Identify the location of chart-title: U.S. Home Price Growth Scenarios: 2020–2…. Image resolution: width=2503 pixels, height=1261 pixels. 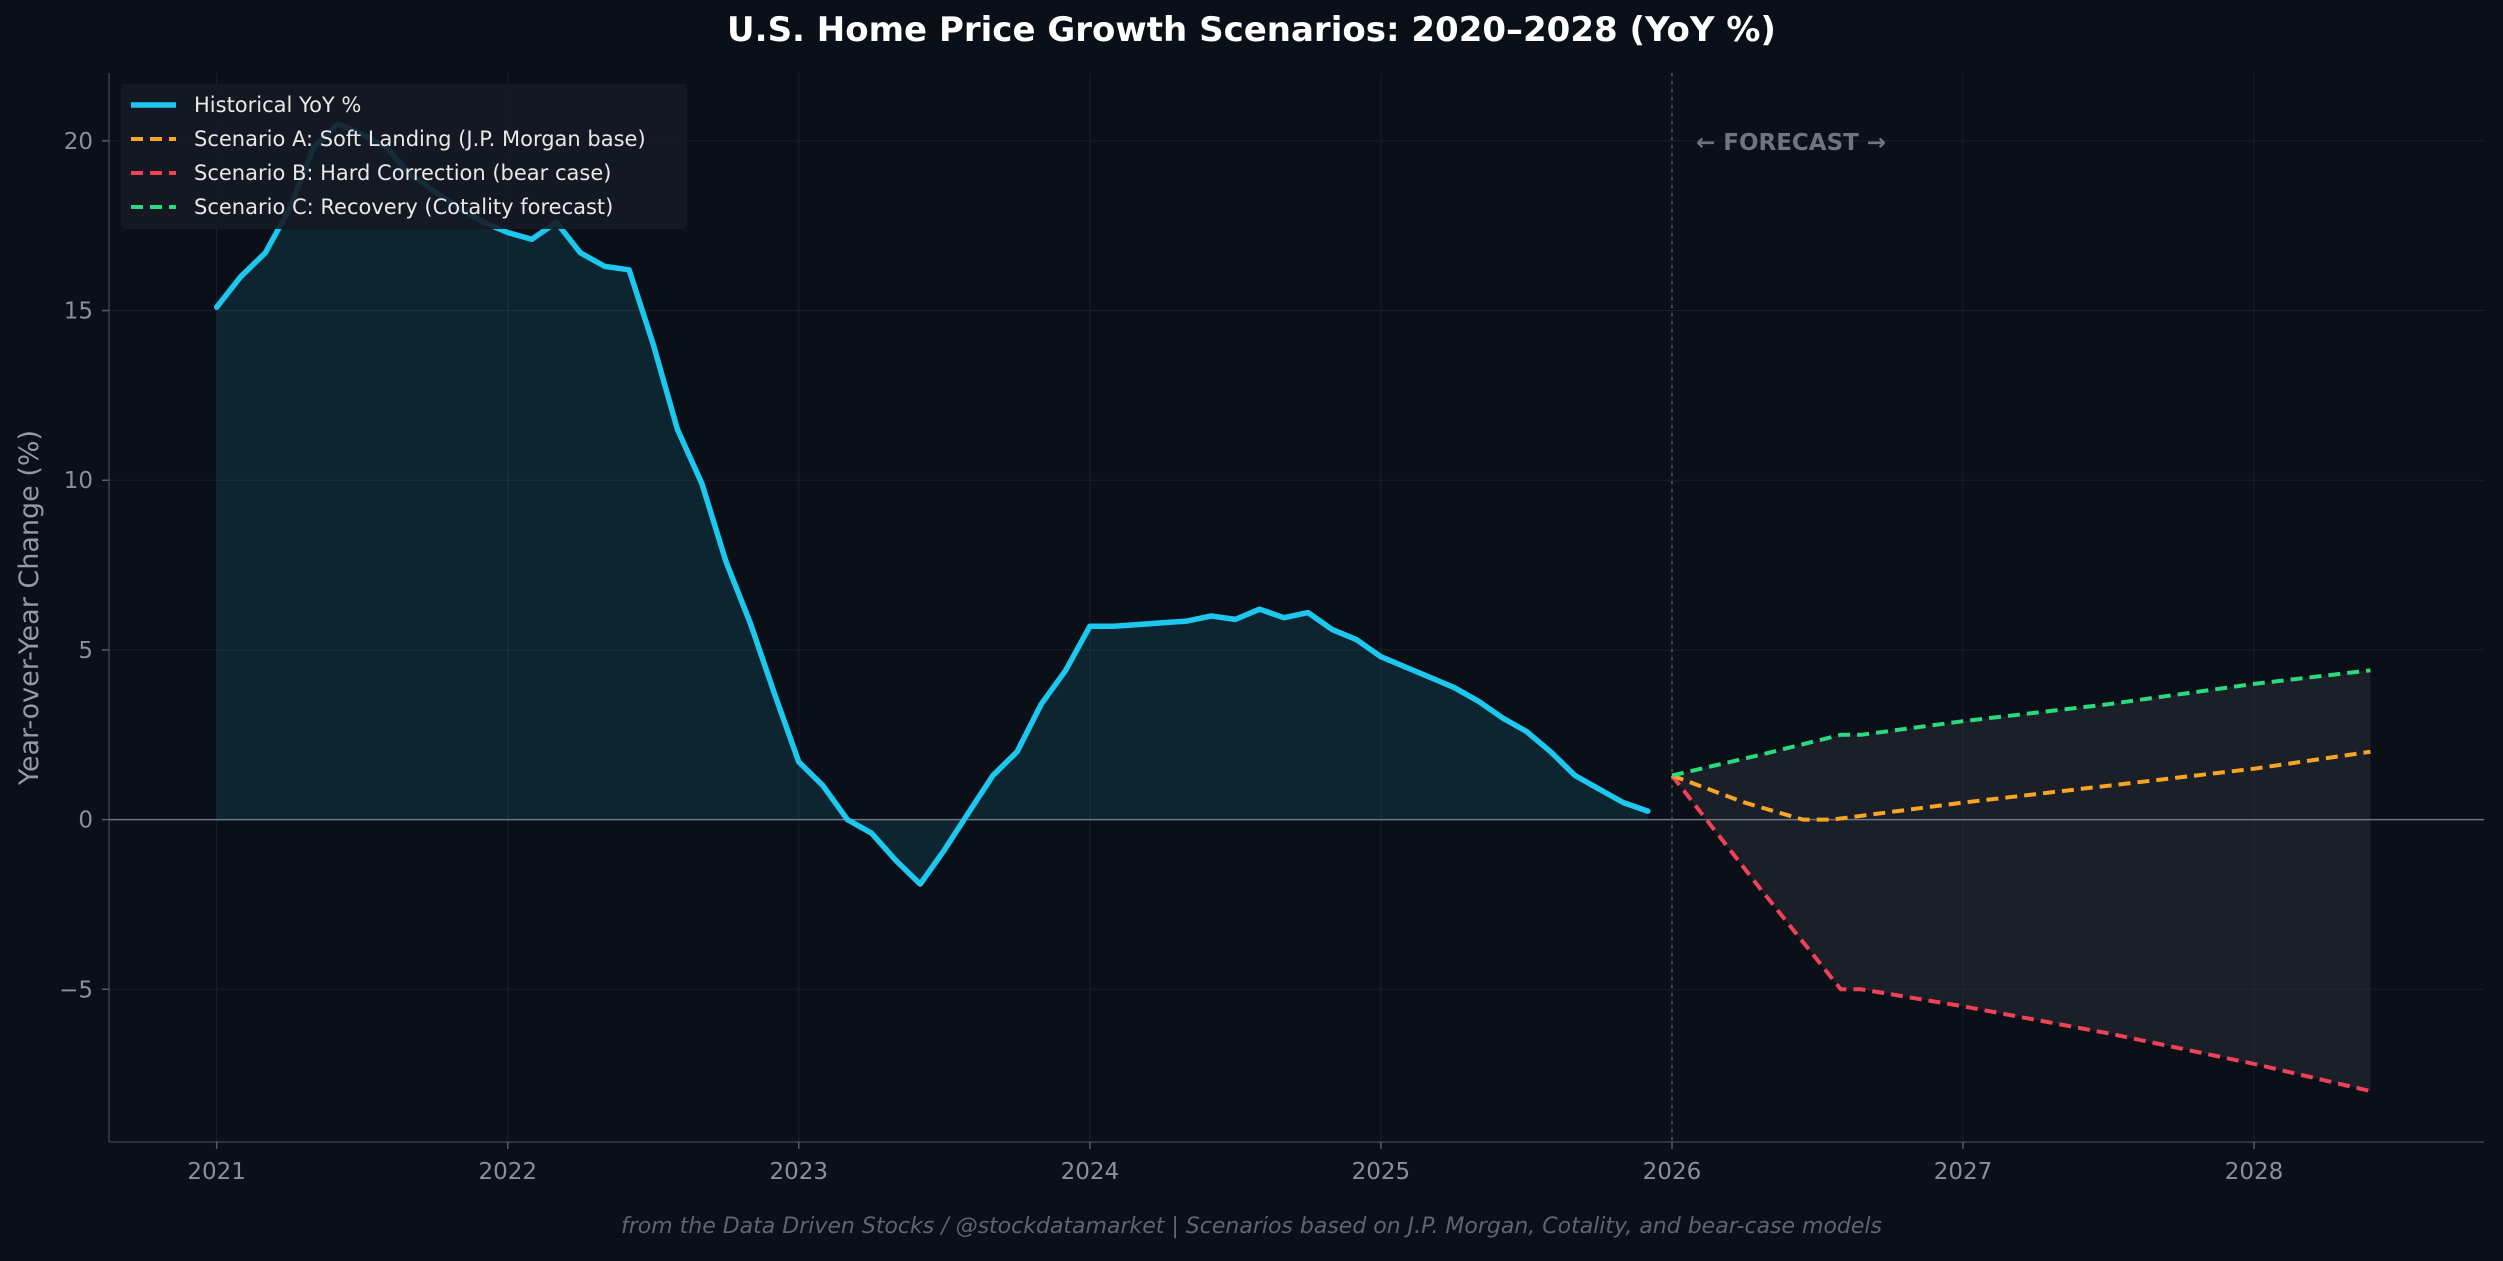
(1251, 30).